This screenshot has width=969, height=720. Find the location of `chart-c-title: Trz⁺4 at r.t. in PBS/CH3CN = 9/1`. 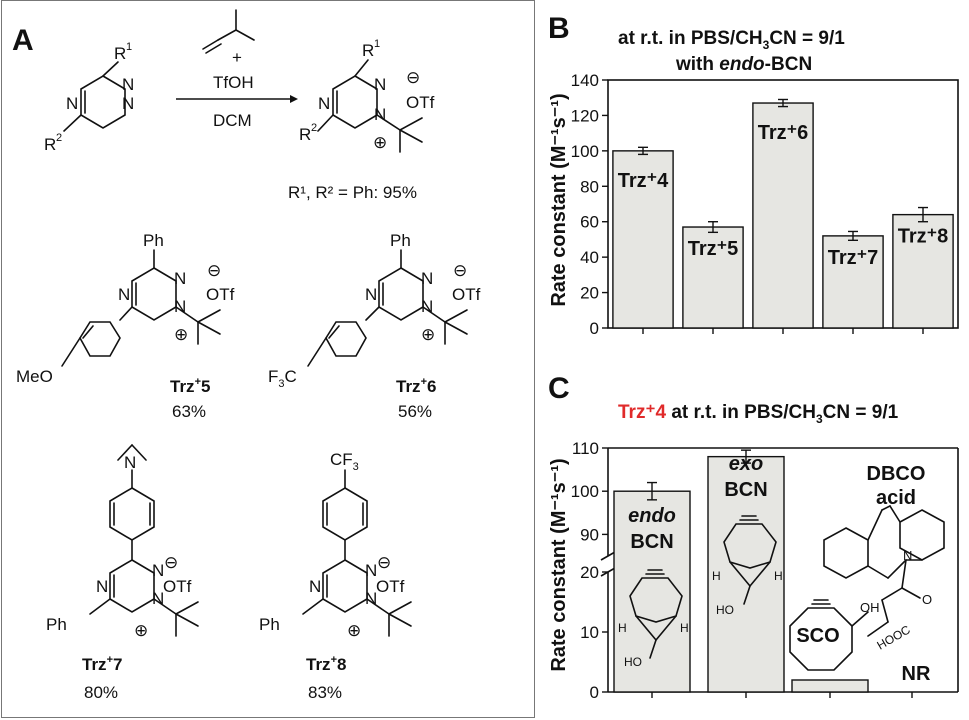

chart-c-title: Trz⁺4 at r.t. in PBS/CH3CN = 9/1 is located at coordinates (758, 414).